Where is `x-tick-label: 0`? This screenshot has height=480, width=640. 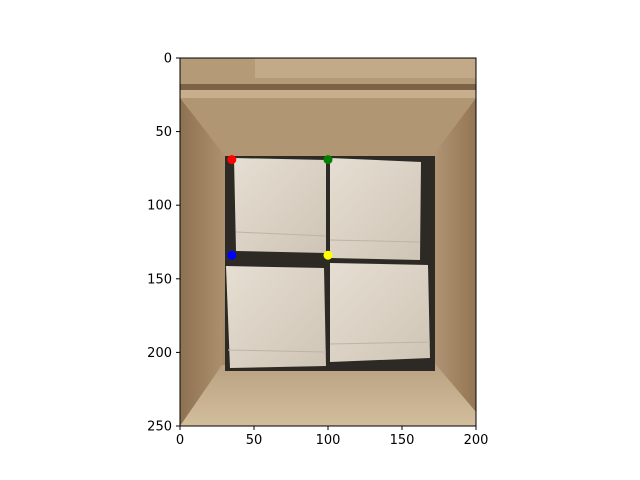 x-tick-label: 0 is located at coordinates (180, 440).